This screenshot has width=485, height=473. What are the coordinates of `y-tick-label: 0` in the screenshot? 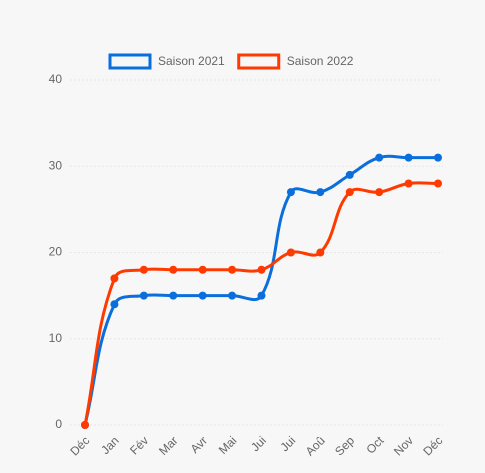 It's located at (58, 424).